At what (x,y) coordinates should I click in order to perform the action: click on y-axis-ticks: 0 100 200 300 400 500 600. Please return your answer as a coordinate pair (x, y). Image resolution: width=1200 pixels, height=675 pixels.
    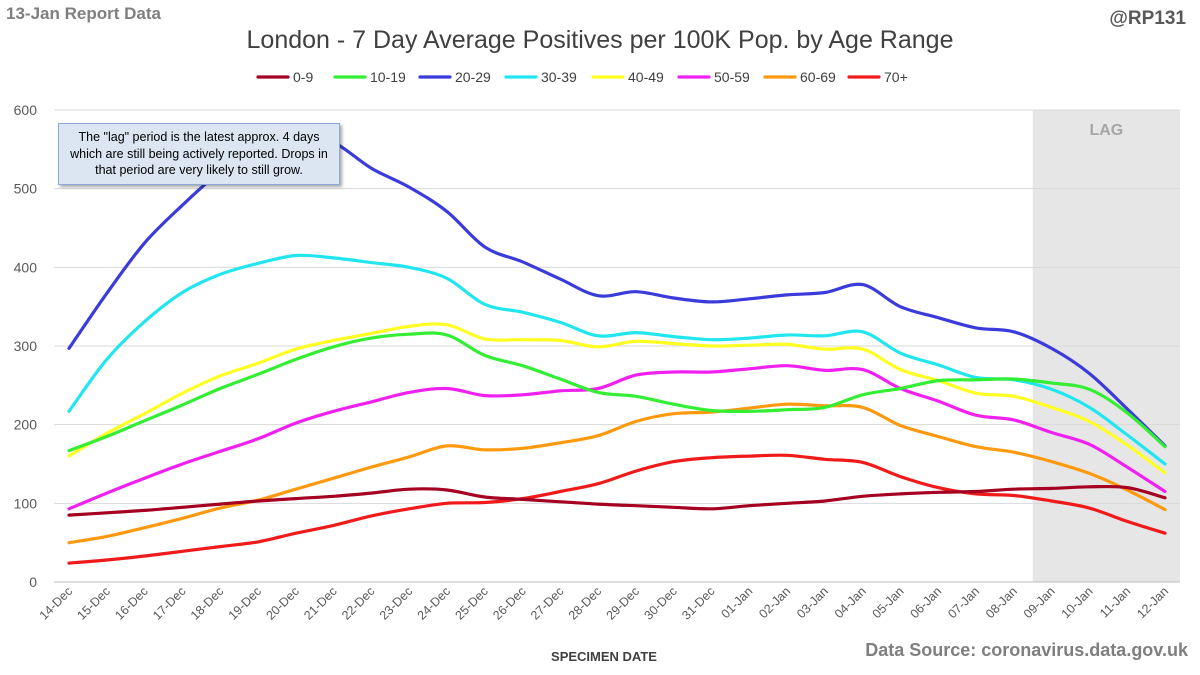
    Looking at the image, I should click on (26, 346).